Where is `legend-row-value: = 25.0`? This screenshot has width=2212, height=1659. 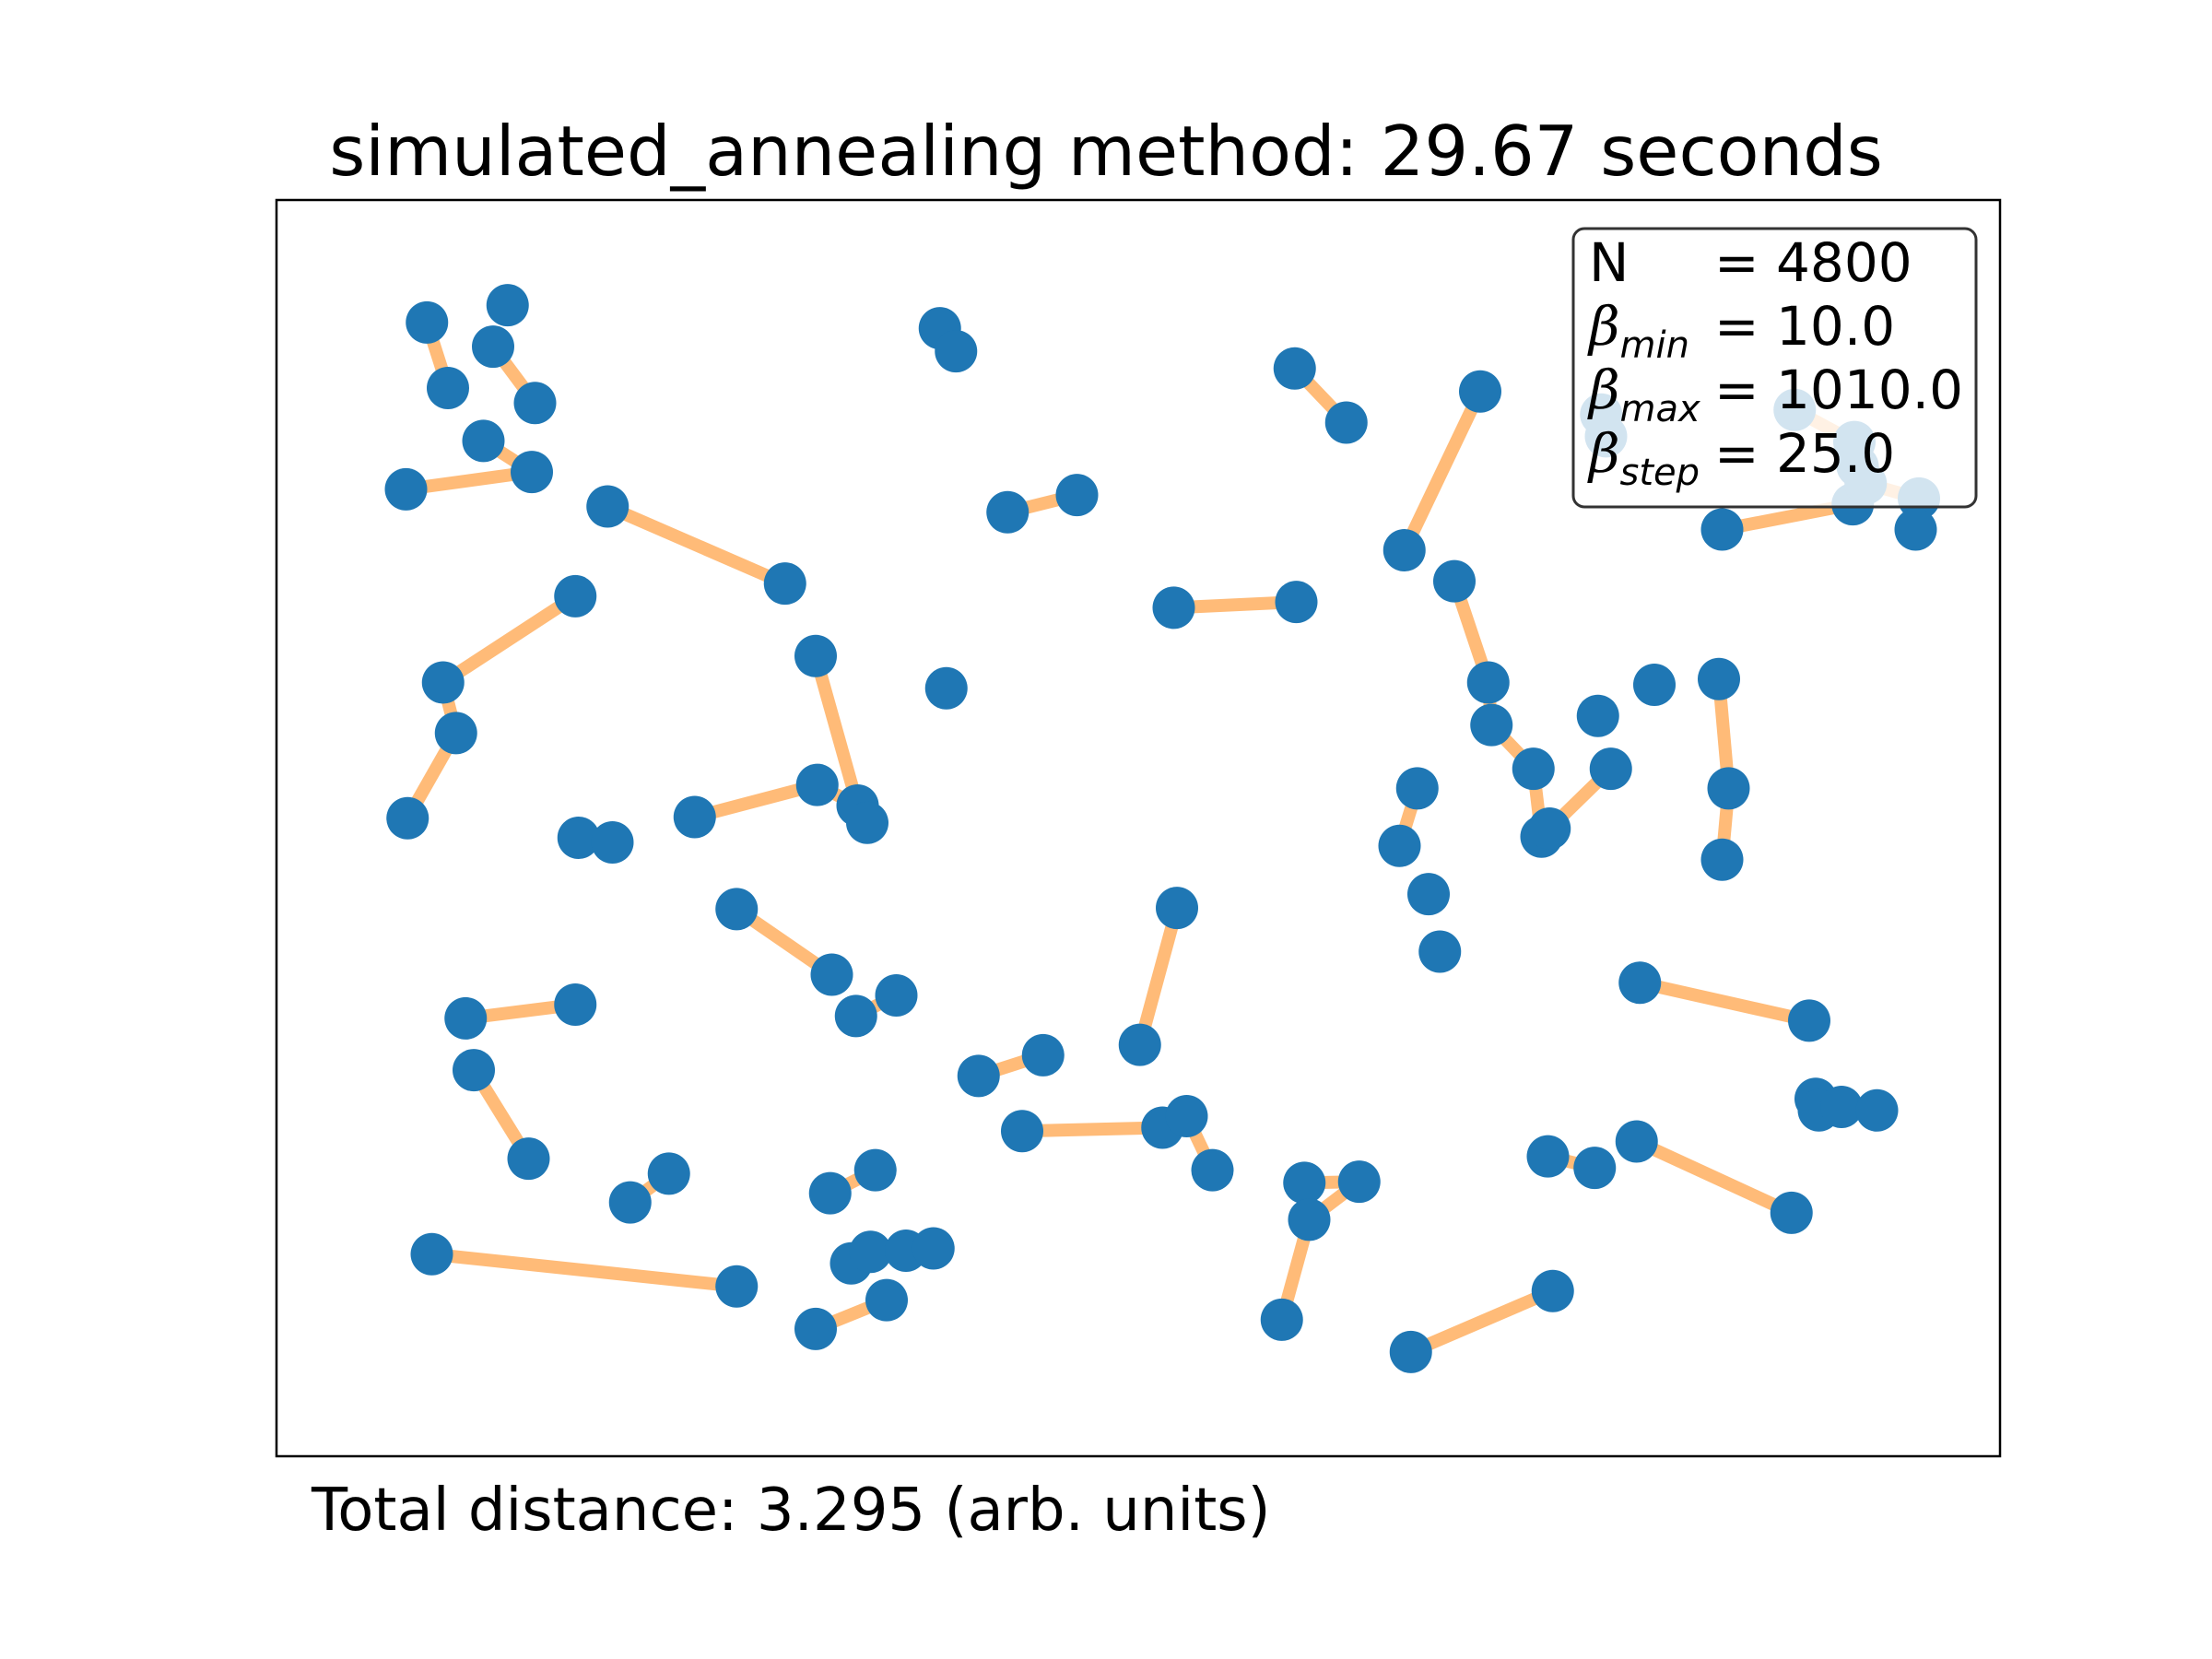 legend-row-value: = 25.0 is located at coordinates (1804, 453).